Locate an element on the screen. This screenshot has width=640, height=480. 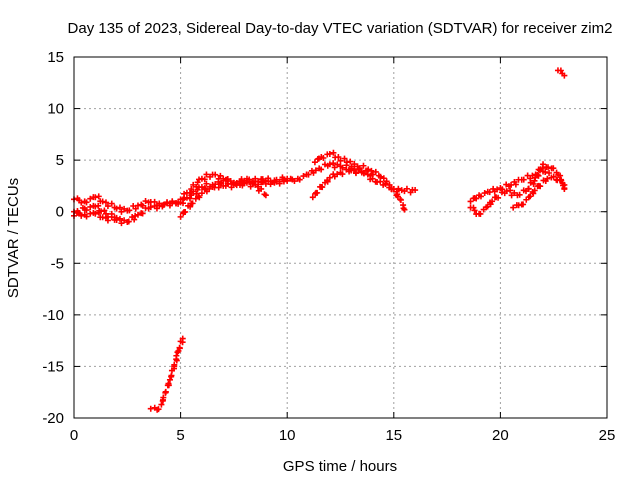
y-tick-label: -20 is located at coordinates (53, 418).